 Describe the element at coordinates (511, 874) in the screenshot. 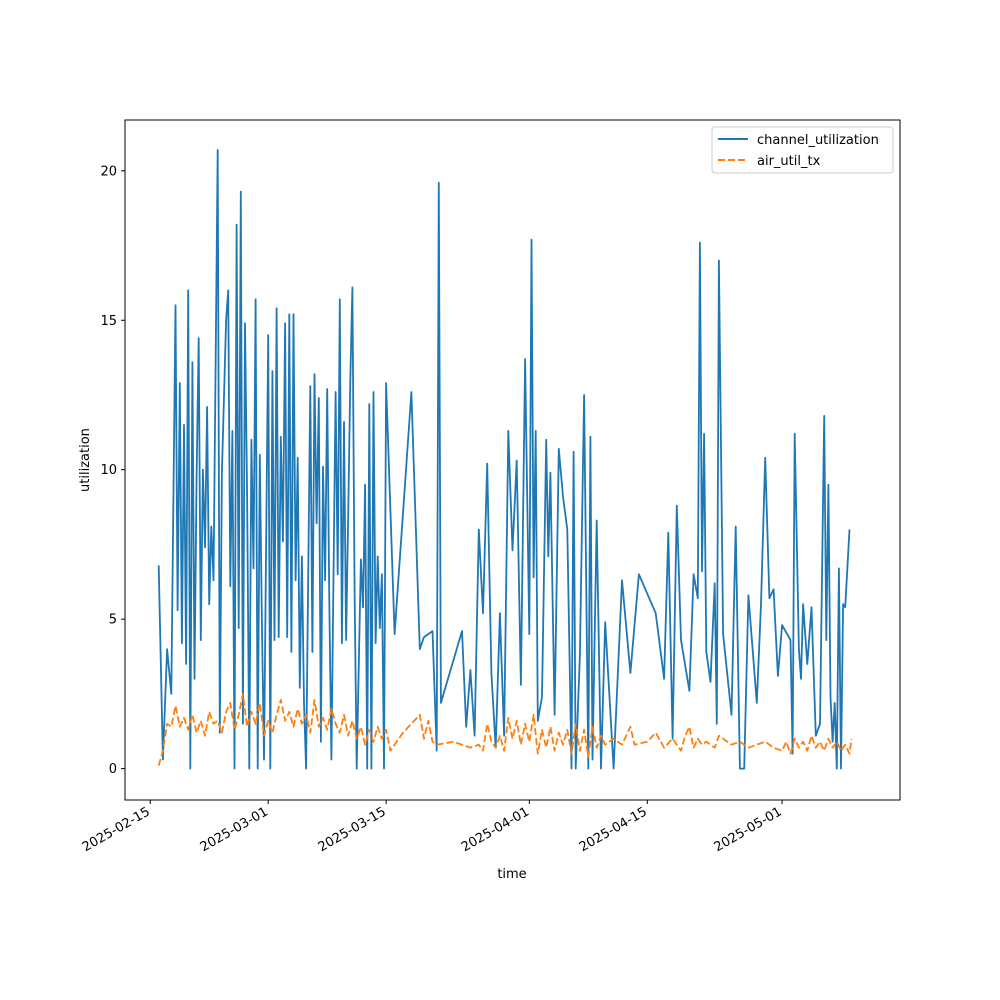

I see `x-axis-label: time` at that location.